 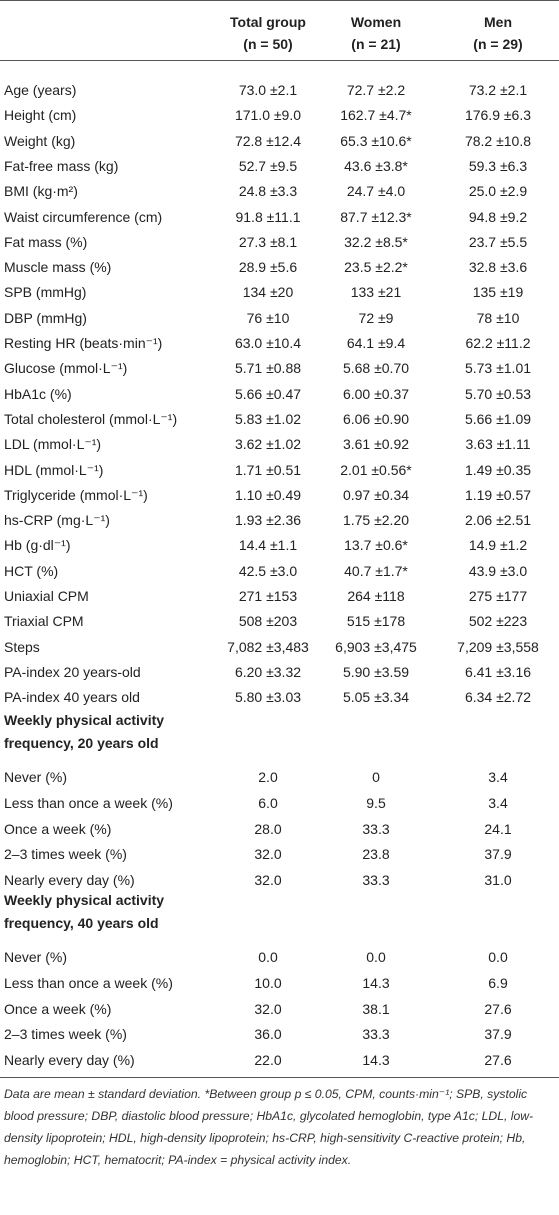 What do you see at coordinates (376, 1034) in the screenshot?
I see `cell-value: 33.3` at bounding box center [376, 1034].